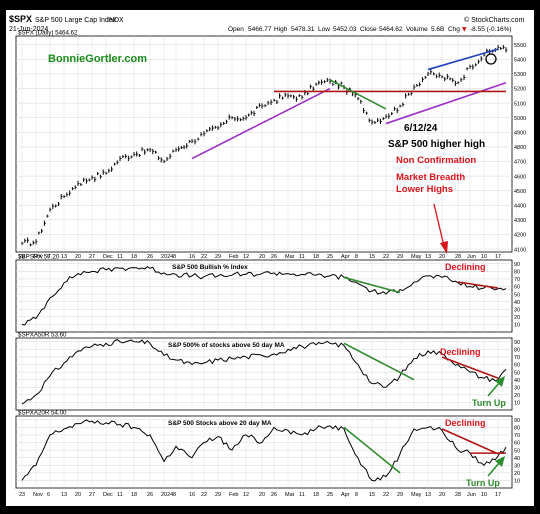 The height and width of the screenshot is (514, 540). What do you see at coordinates (520, 206) in the screenshot?
I see `y-tick-label: 4400` at bounding box center [520, 206].